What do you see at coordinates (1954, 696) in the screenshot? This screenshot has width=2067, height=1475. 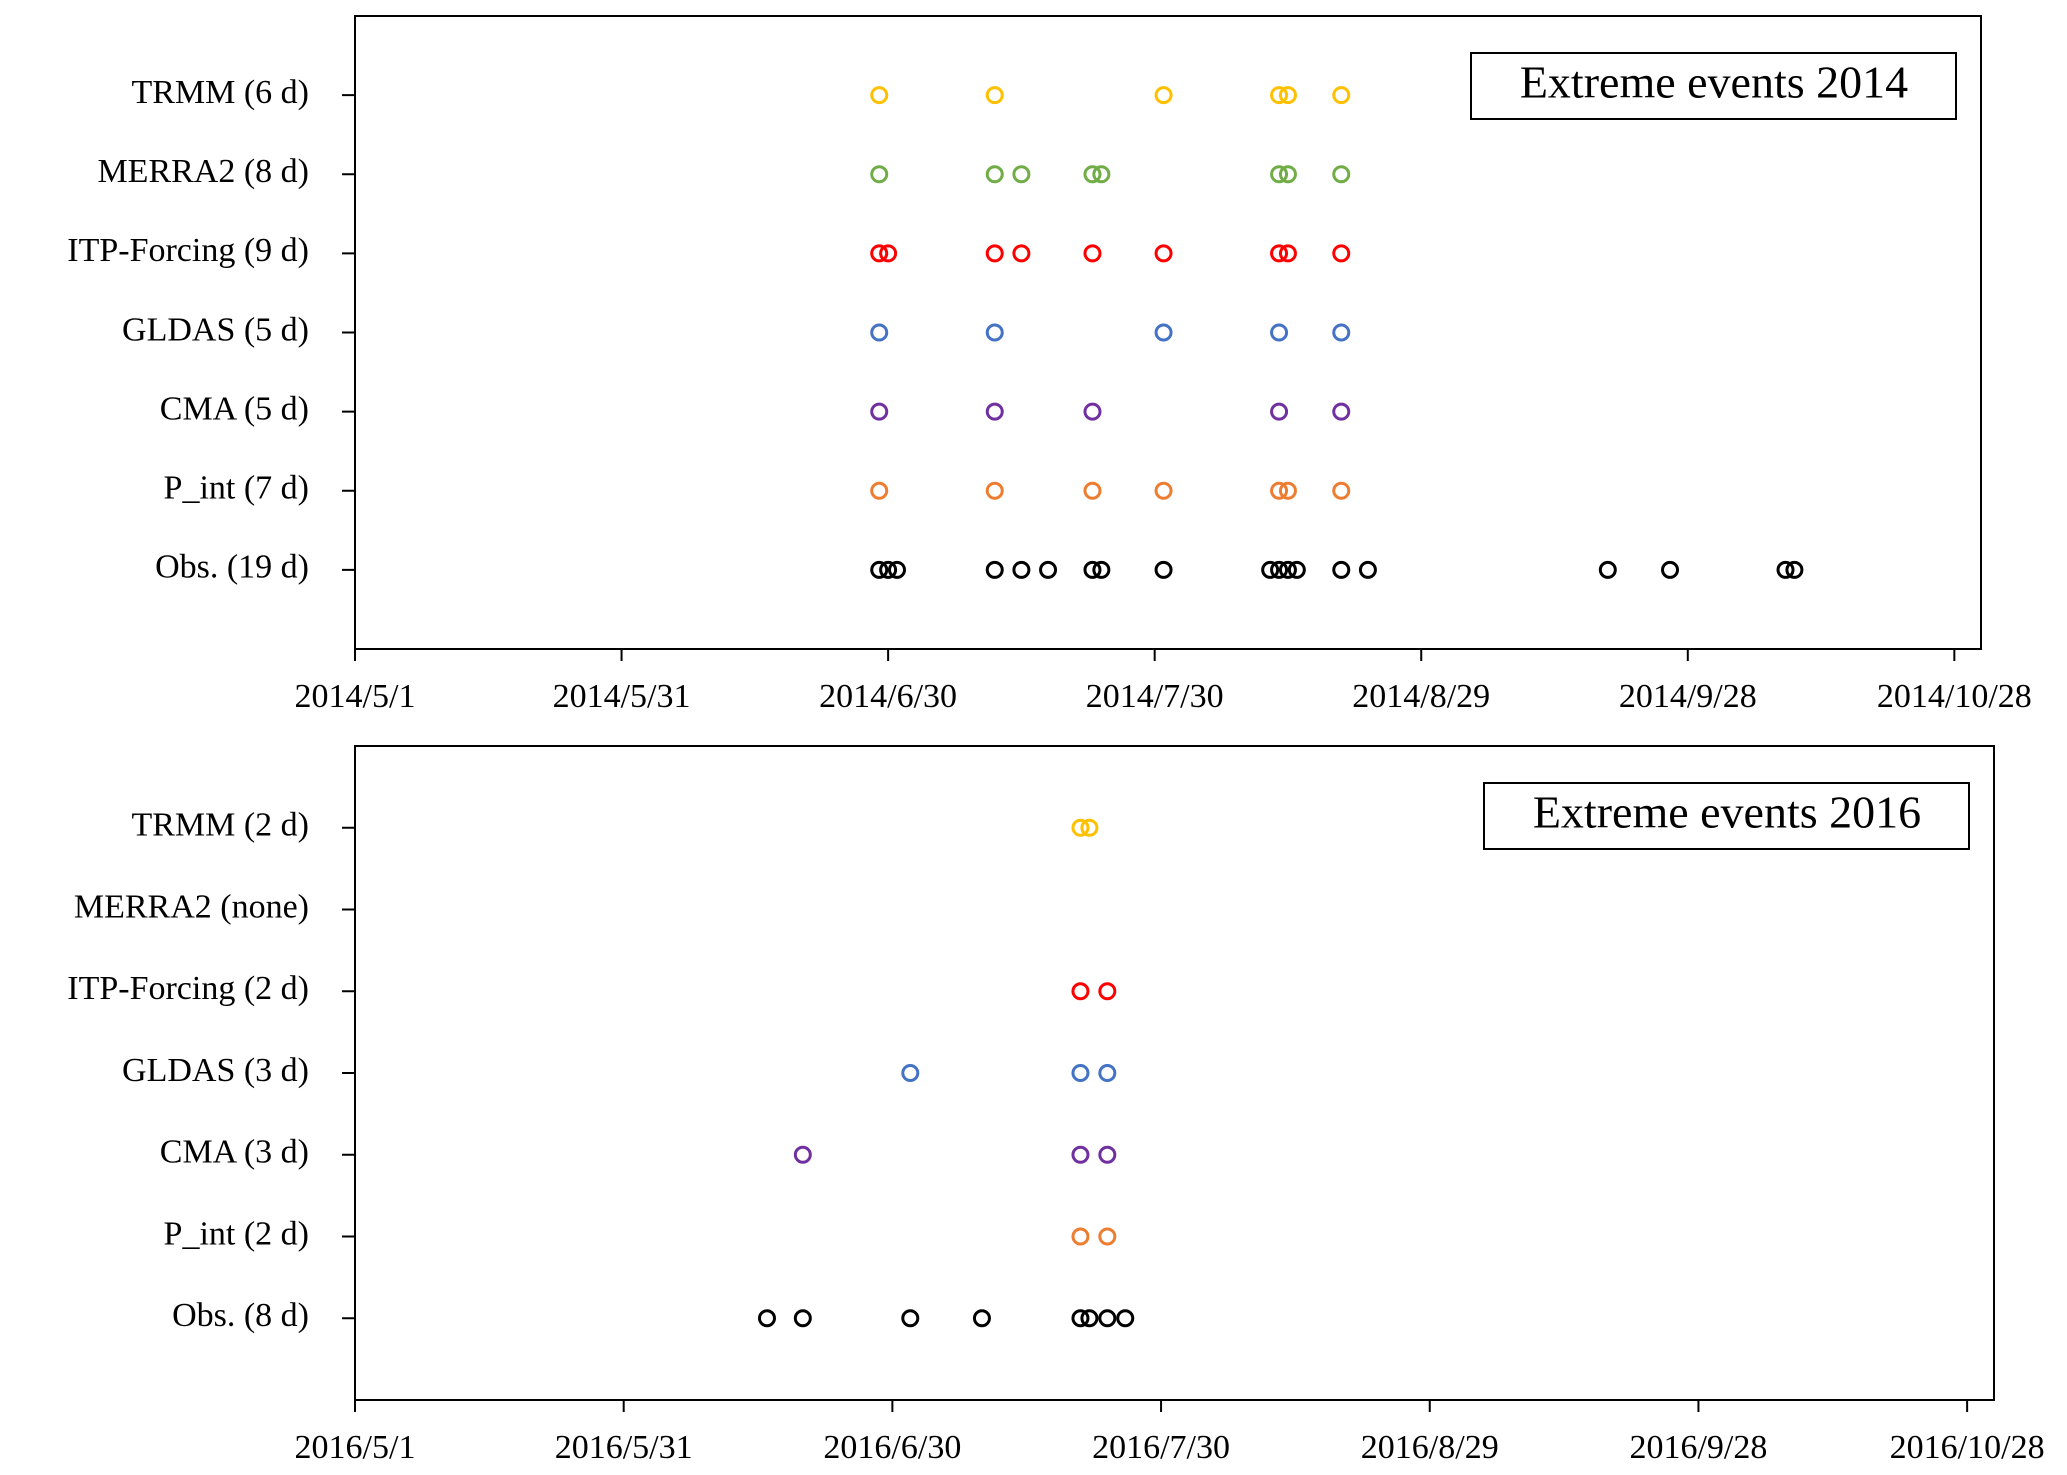 I see `x-tick-label: 2014/10/28` at bounding box center [1954, 696].